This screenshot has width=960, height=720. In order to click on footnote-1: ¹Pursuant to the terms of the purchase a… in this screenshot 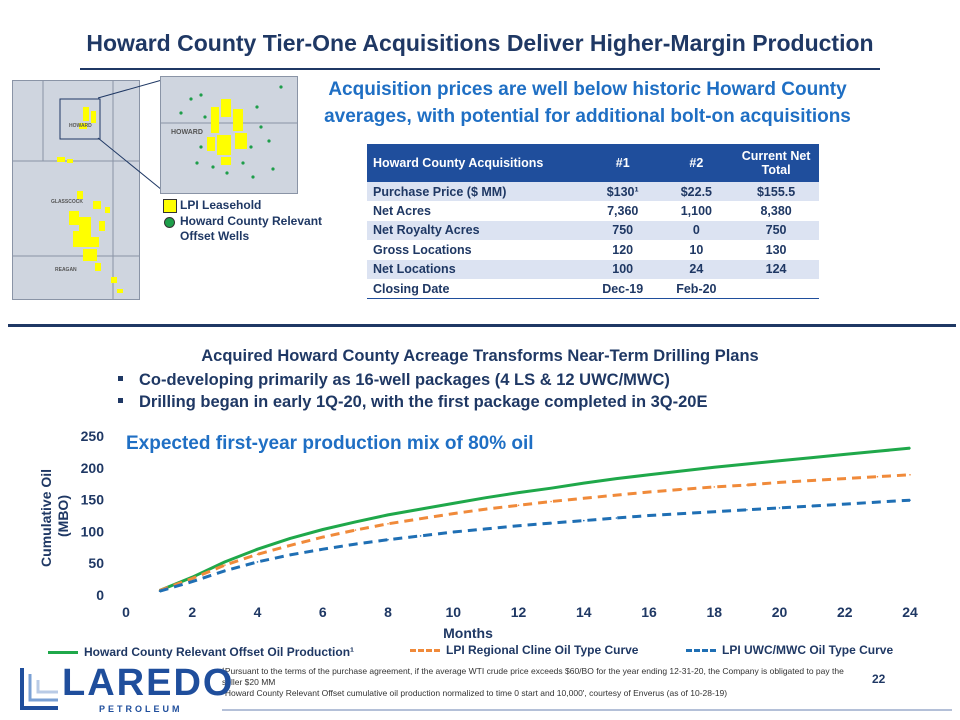, I will do `click(533, 676)`.